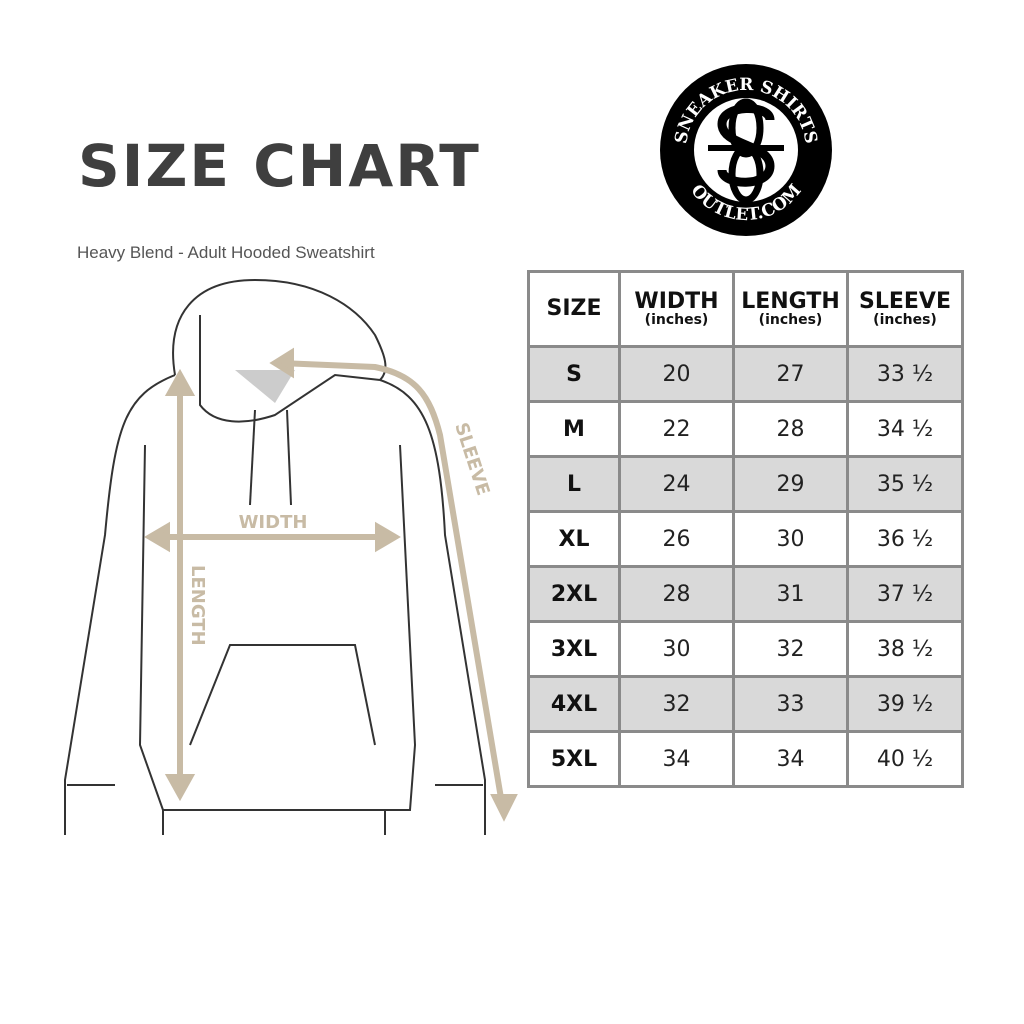 The image size is (1024, 1024). Describe the element at coordinates (676, 429) in the screenshot. I see `measurement-cell: 22` at that location.